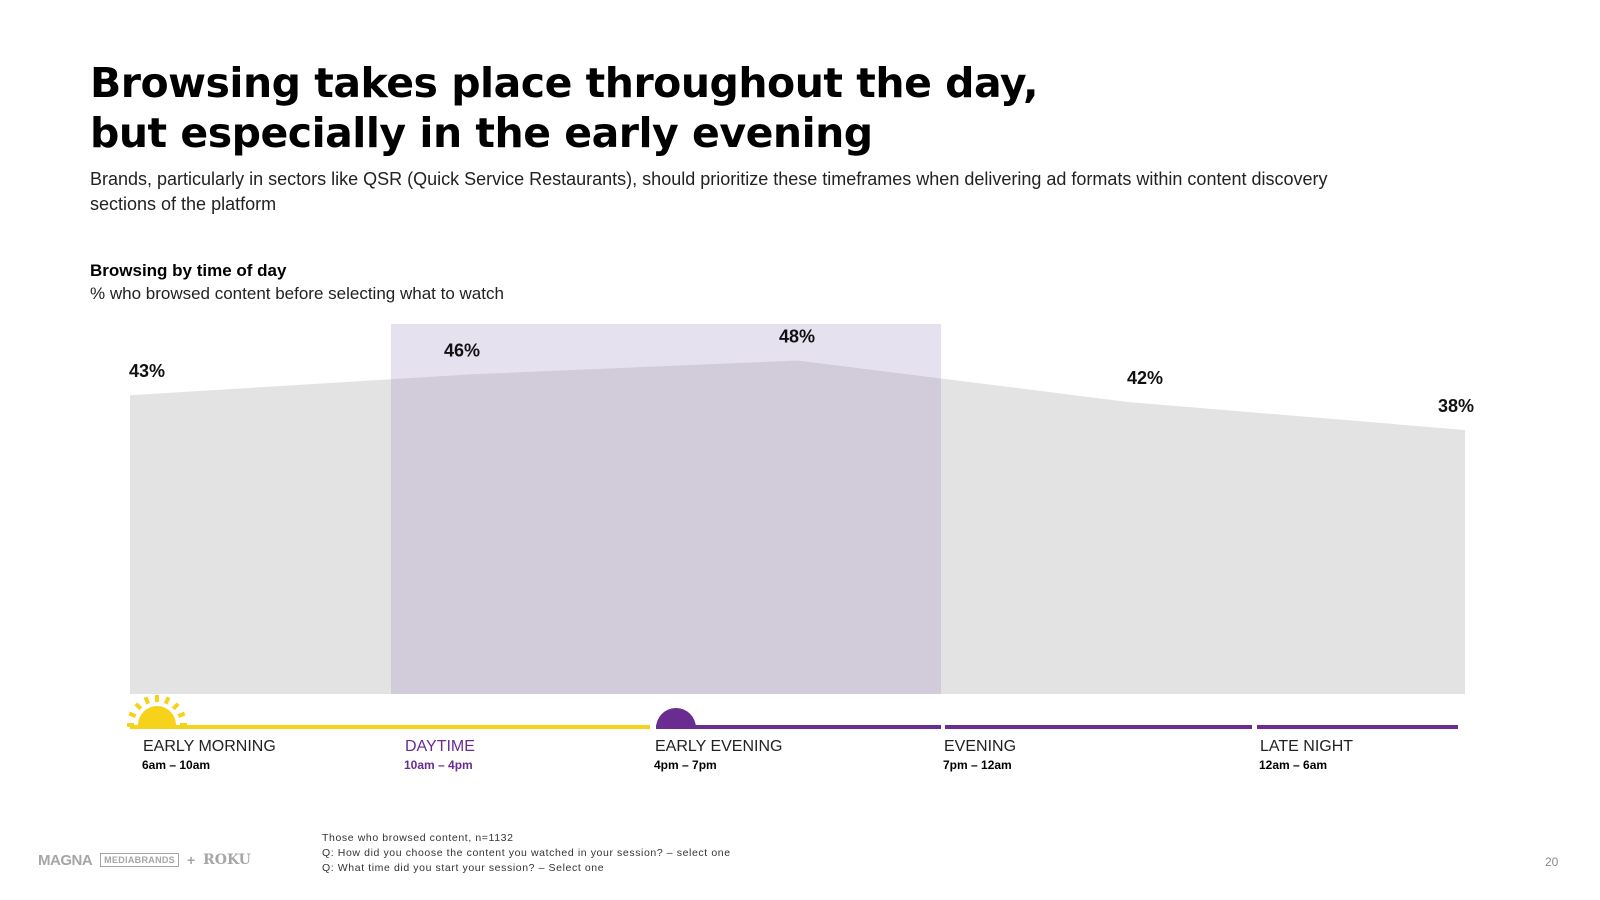  I want to click on data-label: 46%, so click(462, 350).